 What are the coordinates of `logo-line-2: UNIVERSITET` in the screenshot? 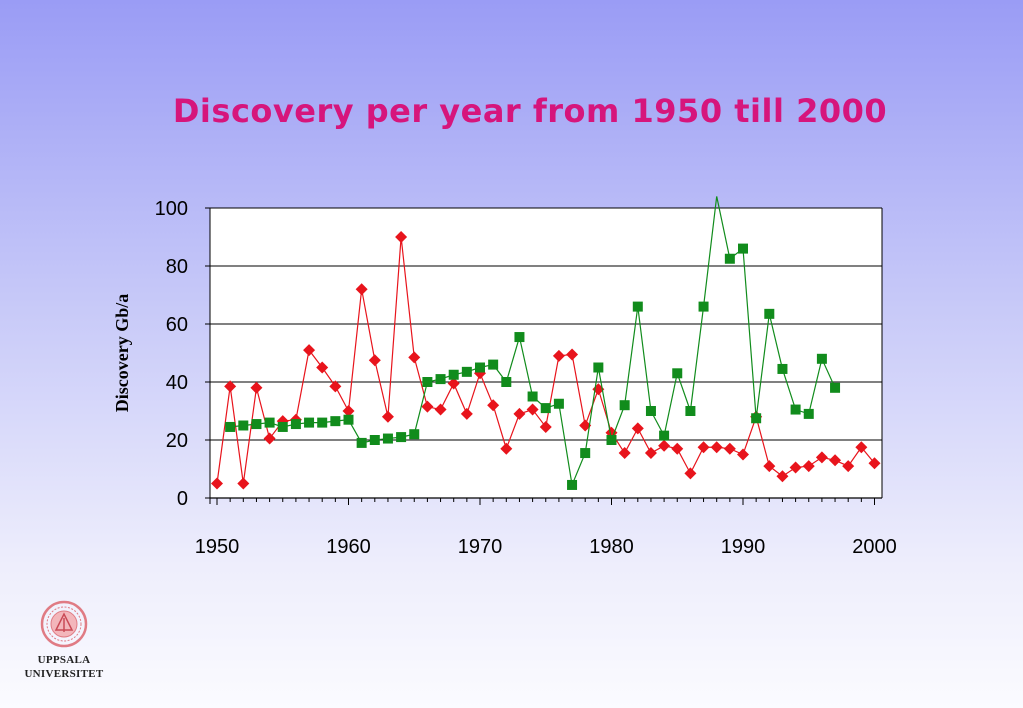 It's located at (64, 674).